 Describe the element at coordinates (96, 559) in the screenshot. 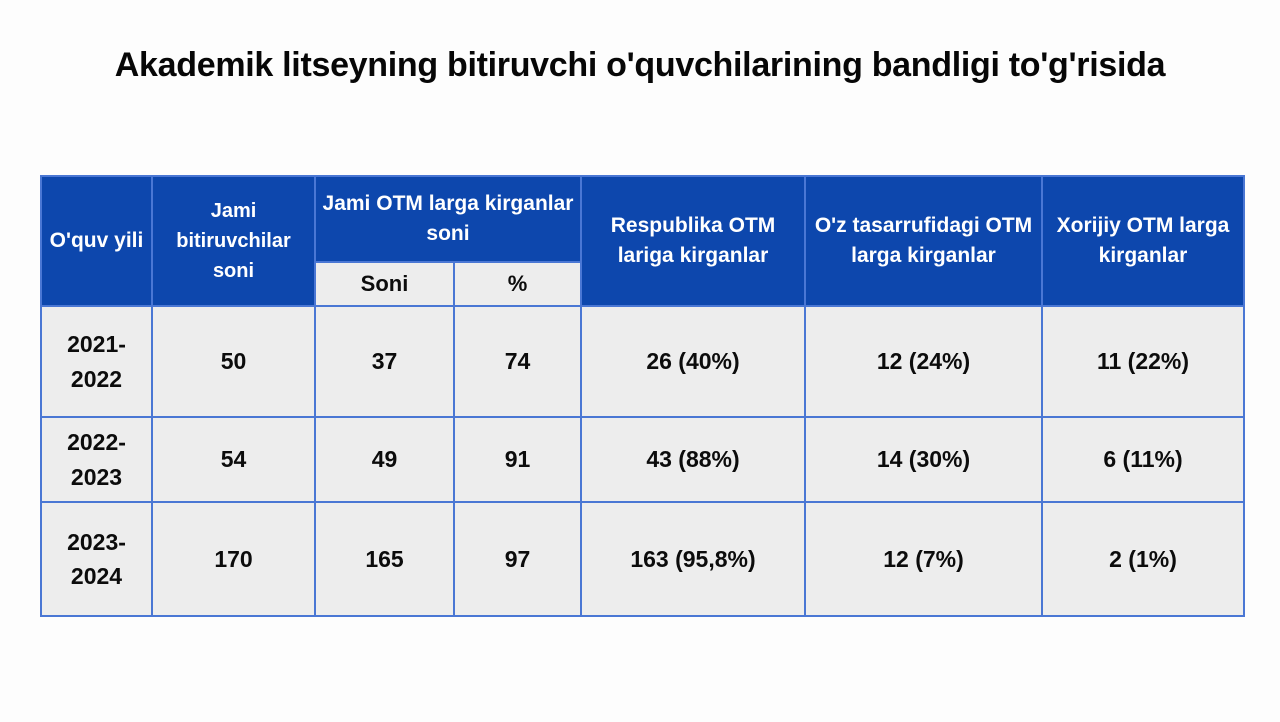

I see `cell-year: 2023-2024` at that location.